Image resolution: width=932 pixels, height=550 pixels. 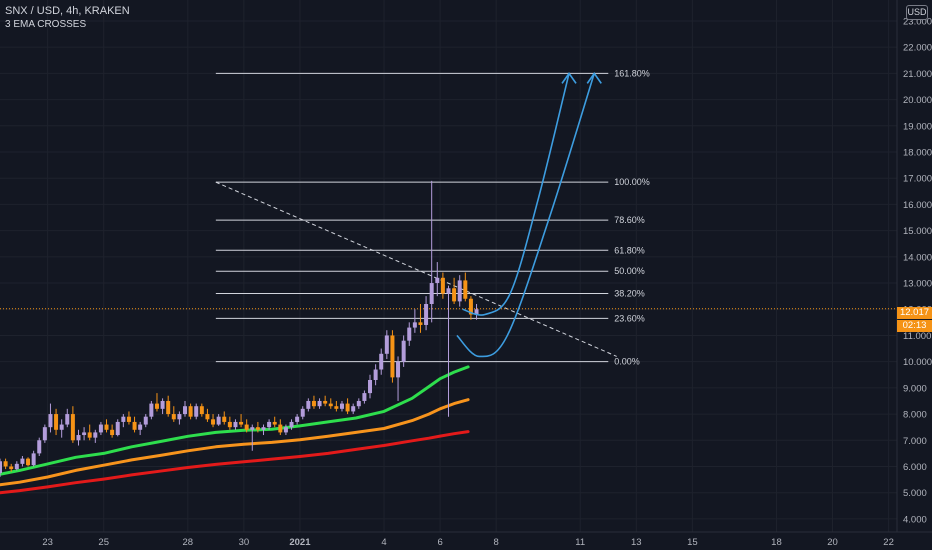 I want to click on fib-level-label: 50.00%, so click(x=629, y=271).